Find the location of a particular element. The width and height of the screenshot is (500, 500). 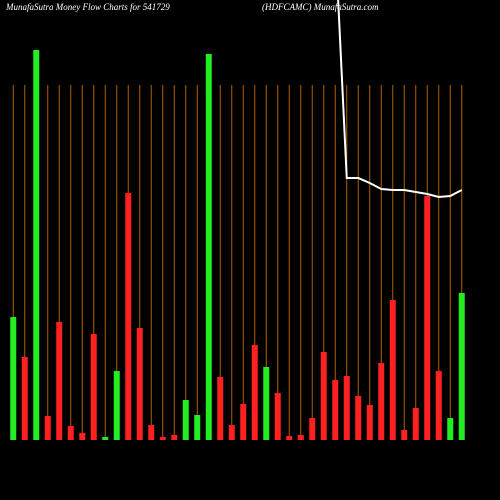

chart-title: MunafaSutra Money Flow Charts for 541729 is located at coordinates (87, 7).